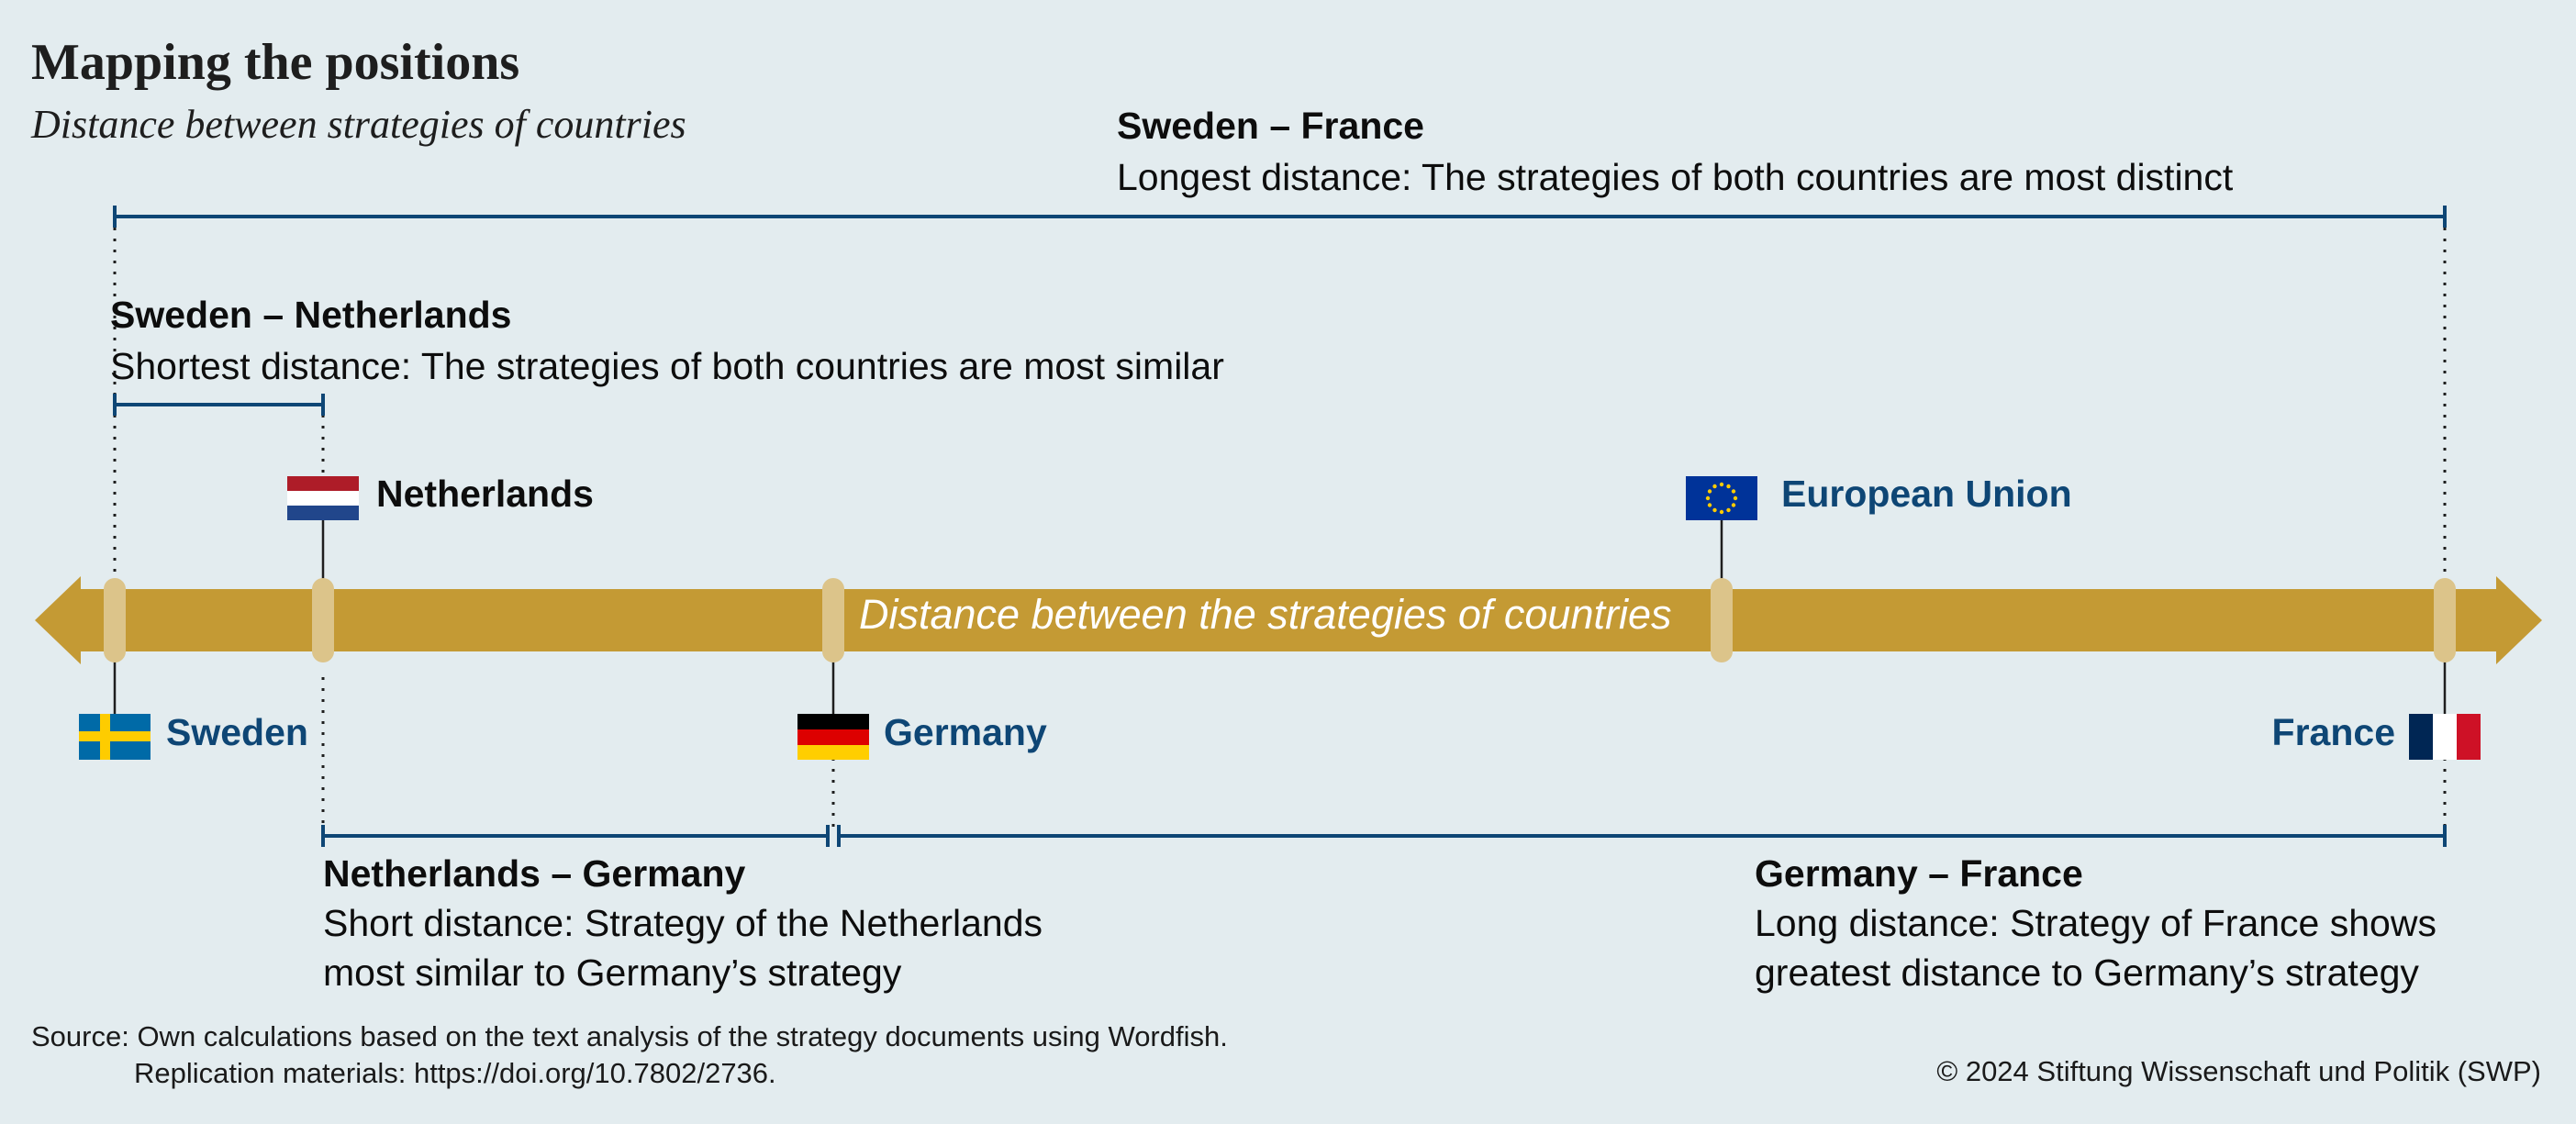 Image resolution: width=2576 pixels, height=1124 pixels. What do you see at coordinates (237, 732) in the screenshot?
I see `sweden-label: Sweden` at bounding box center [237, 732].